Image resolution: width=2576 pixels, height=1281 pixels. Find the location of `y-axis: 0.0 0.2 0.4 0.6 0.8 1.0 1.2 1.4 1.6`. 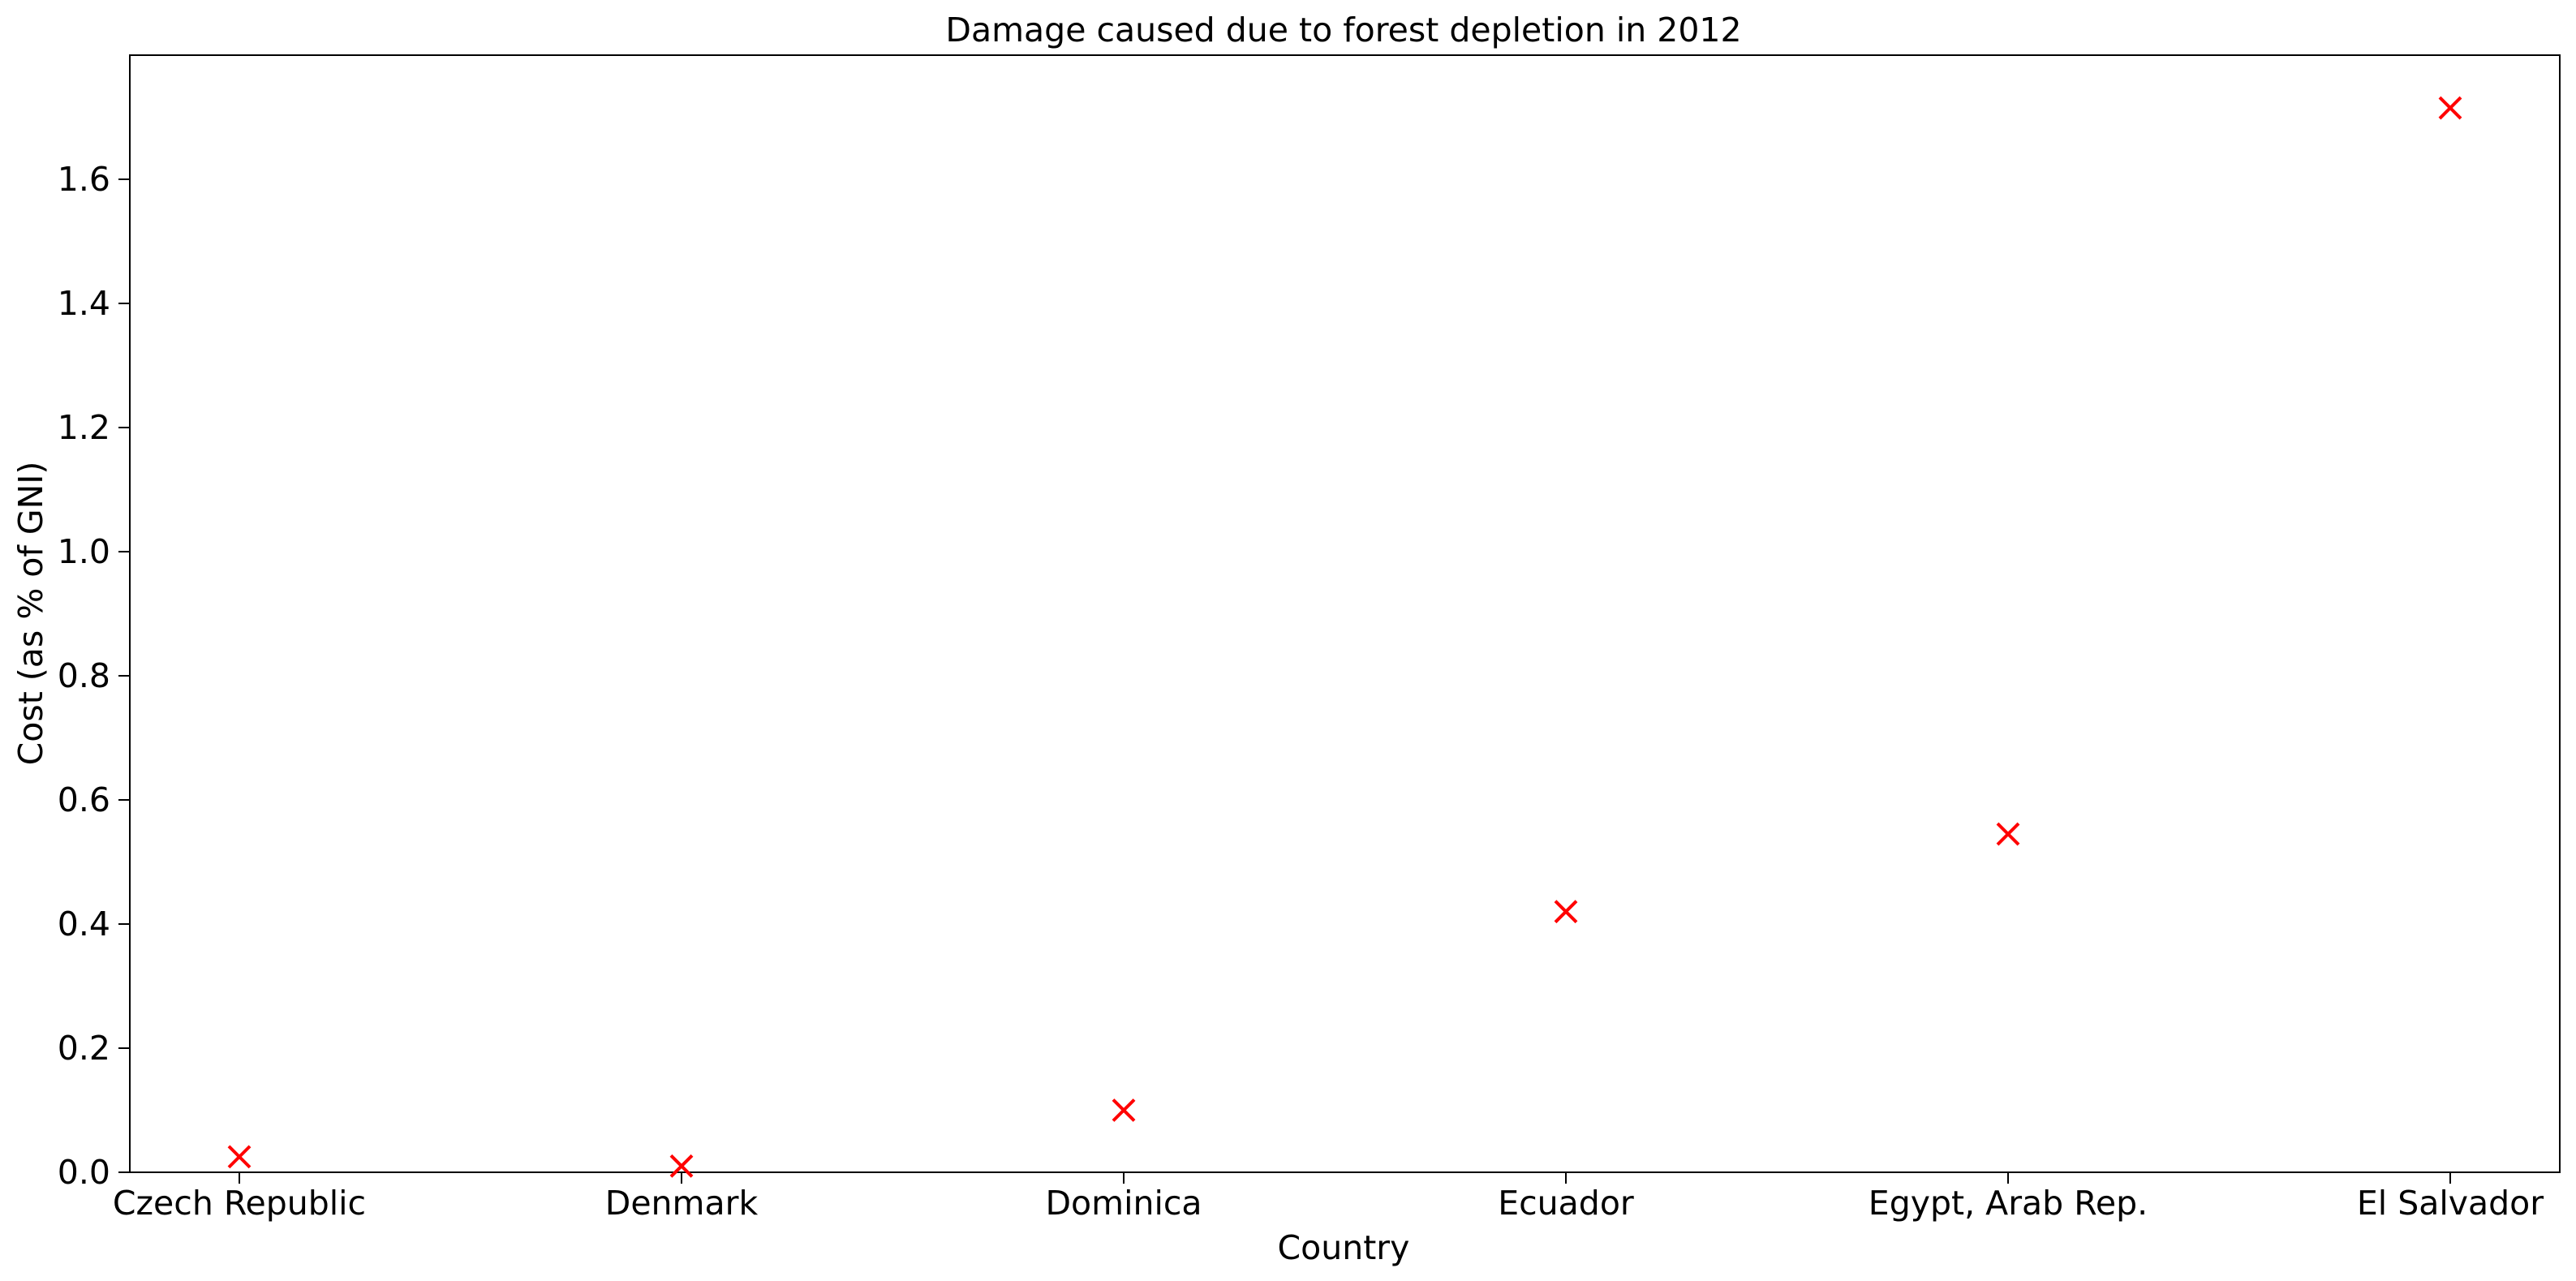

y-axis: 0.0 0.2 0.4 0.6 0.8 1.0 1.2 1.4 1.6 is located at coordinates (94, 676).